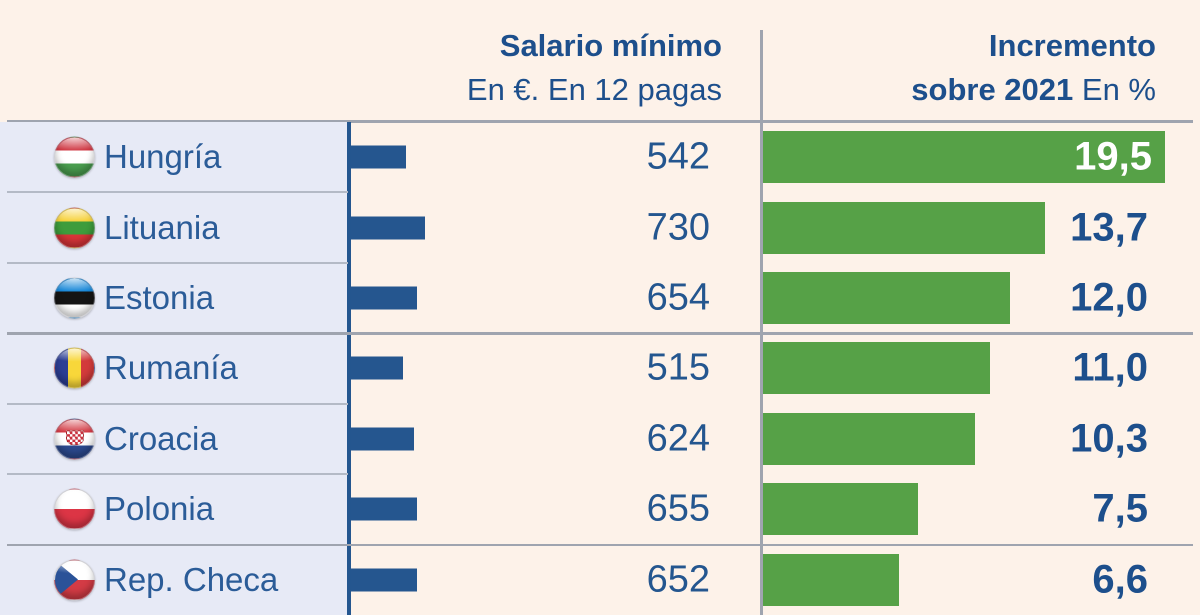  What do you see at coordinates (74, 368) in the screenshot?
I see `romania-flag-icon` at bounding box center [74, 368].